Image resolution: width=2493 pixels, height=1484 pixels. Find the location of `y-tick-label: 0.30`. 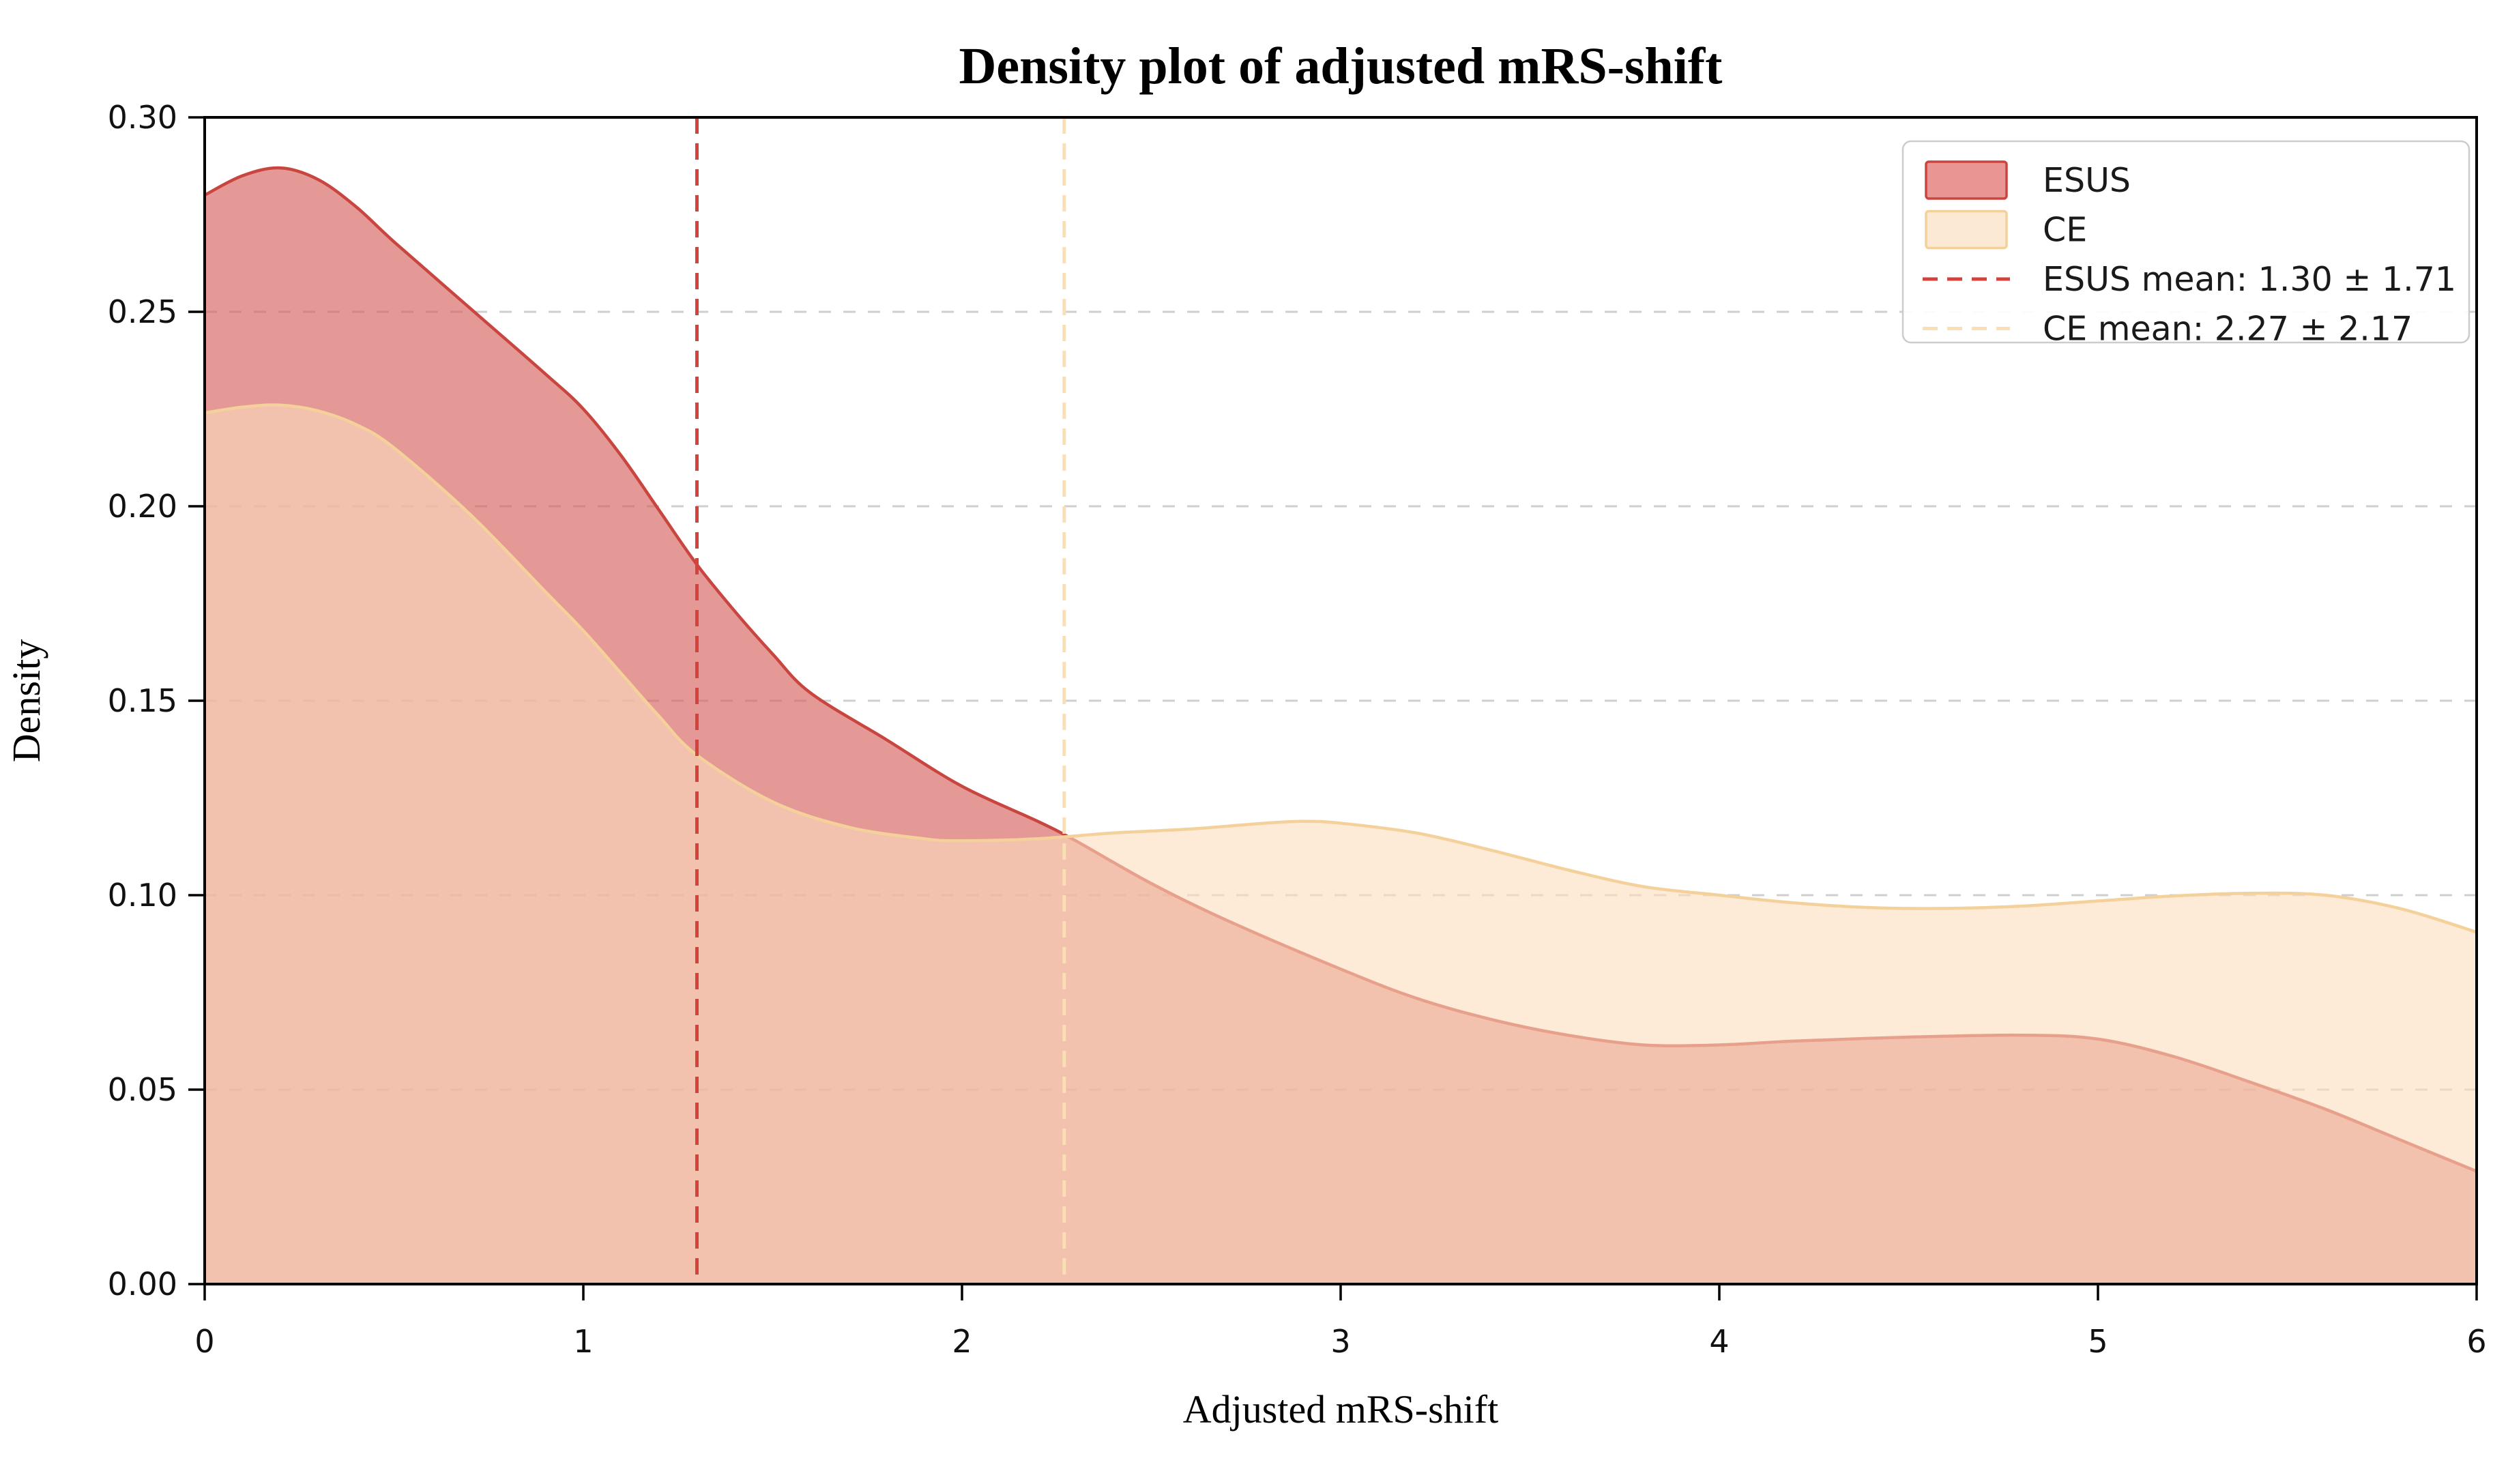

y-tick-label: 0.30 is located at coordinates (142, 117).